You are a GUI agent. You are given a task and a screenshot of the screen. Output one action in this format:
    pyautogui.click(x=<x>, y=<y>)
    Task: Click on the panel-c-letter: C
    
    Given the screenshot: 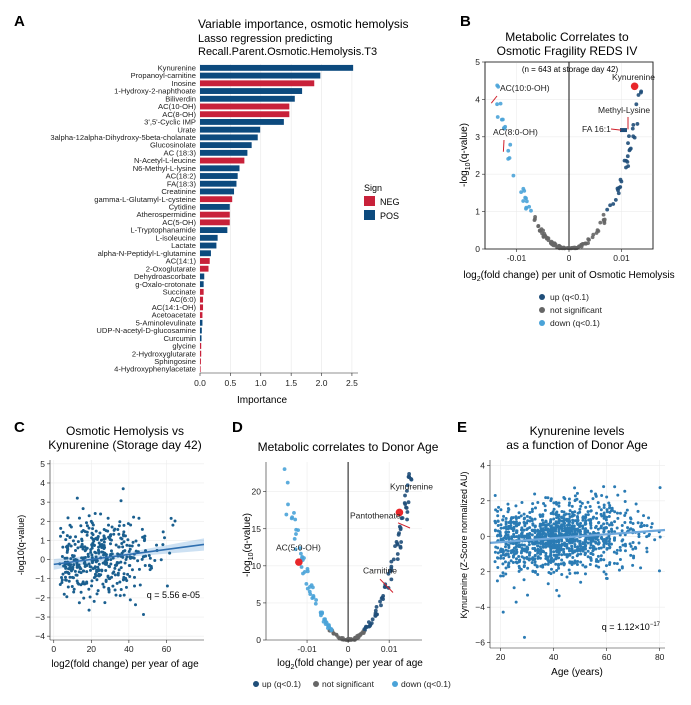 What is the action you would take?
    pyautogui.click(x=19, y=427)
    